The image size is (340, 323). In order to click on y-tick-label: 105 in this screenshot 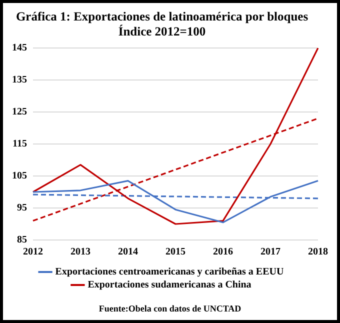, I will do `click(19, 176)`.